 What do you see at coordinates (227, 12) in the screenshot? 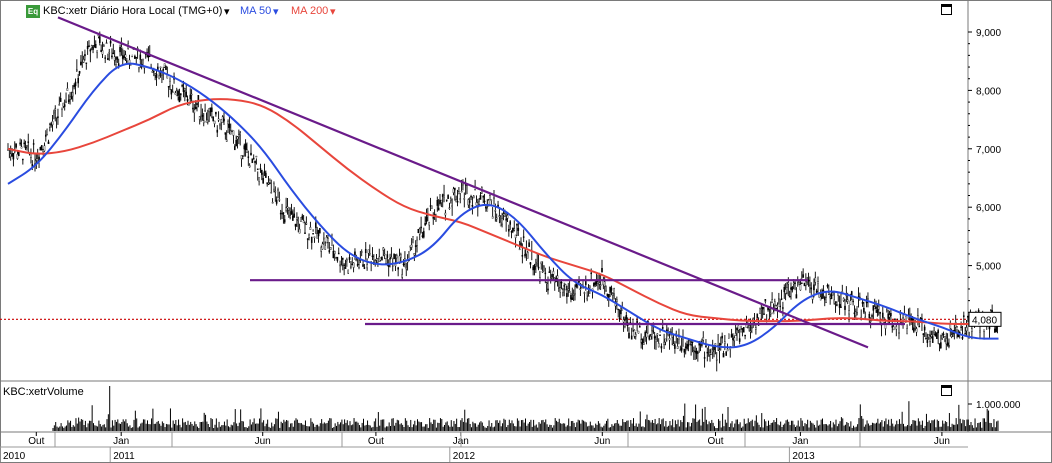
I see `instrument-dropdown-icon: ▾` at bounding box center [227, 12].